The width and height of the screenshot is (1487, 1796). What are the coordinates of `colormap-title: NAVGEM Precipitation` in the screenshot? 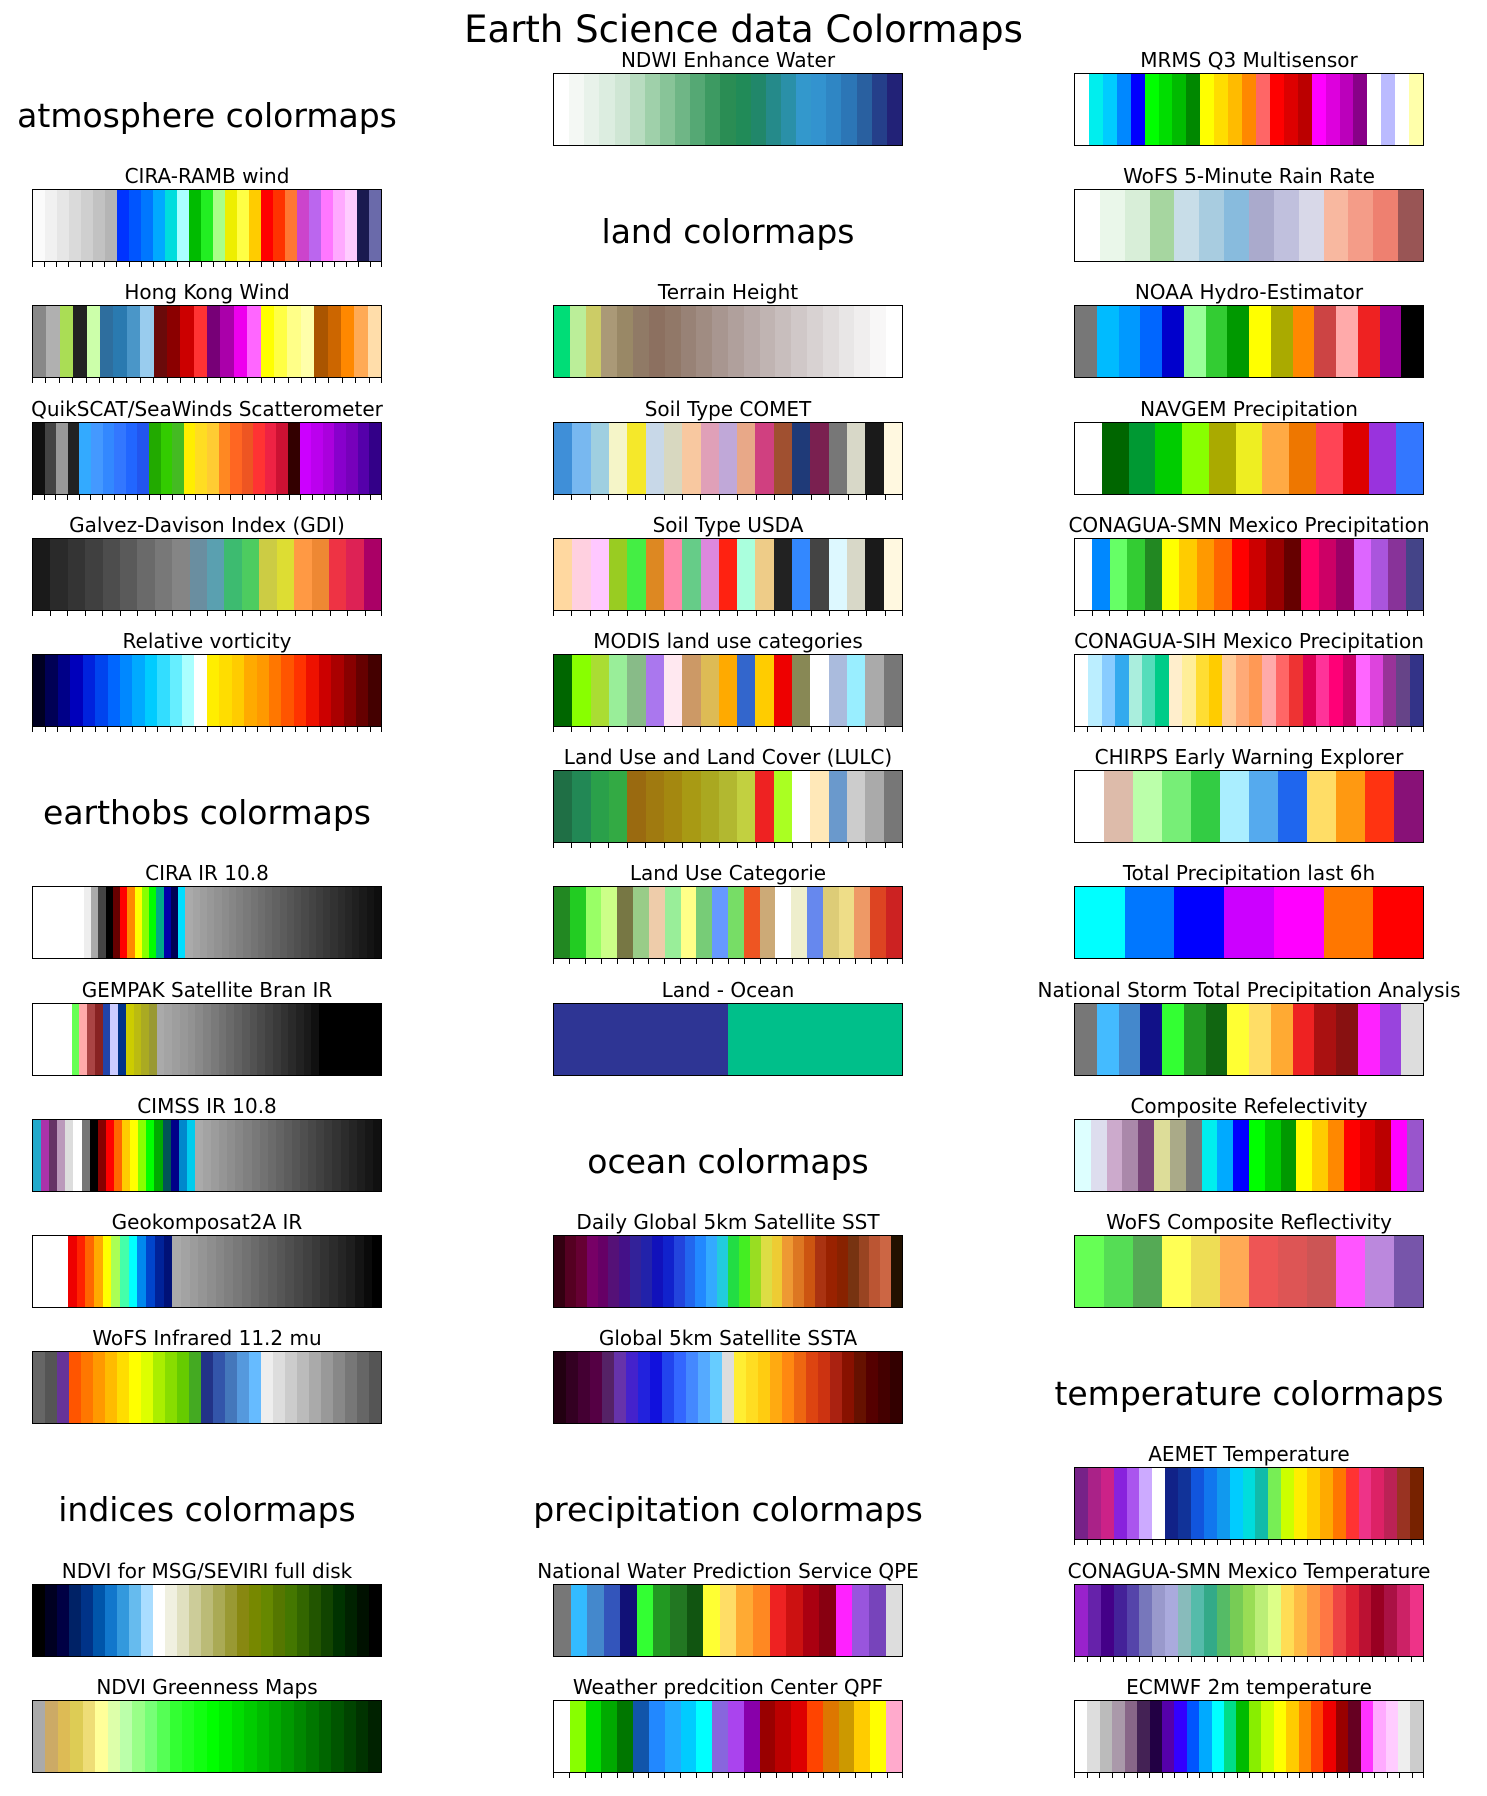 It's located at (1249, 408).